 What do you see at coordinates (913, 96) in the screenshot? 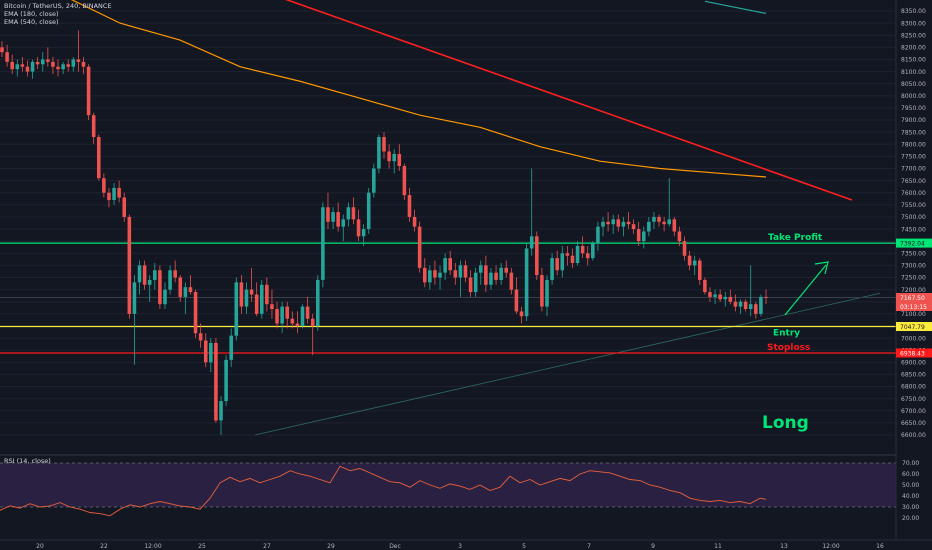
I see `price-tick-label: 8000.00` at bounding box center [913, 96].